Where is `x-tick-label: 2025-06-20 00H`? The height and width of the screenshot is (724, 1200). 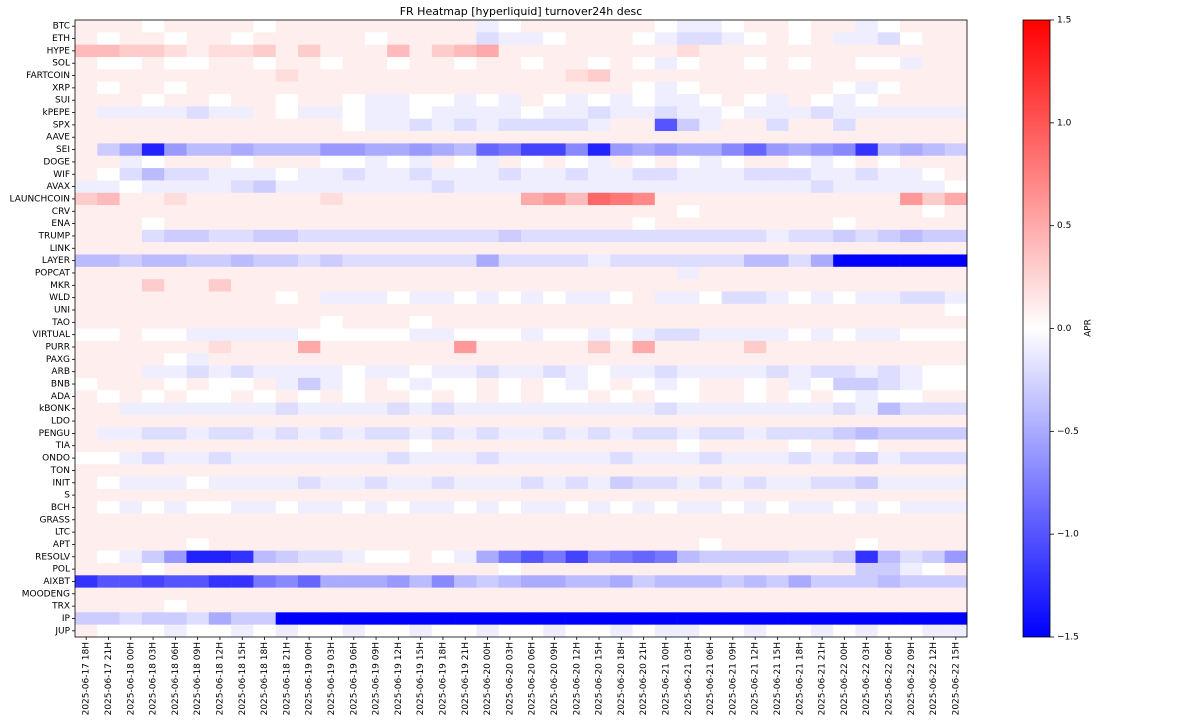 x-tick-label: 2025-06-20 00H is located at coordinates (488, 678).